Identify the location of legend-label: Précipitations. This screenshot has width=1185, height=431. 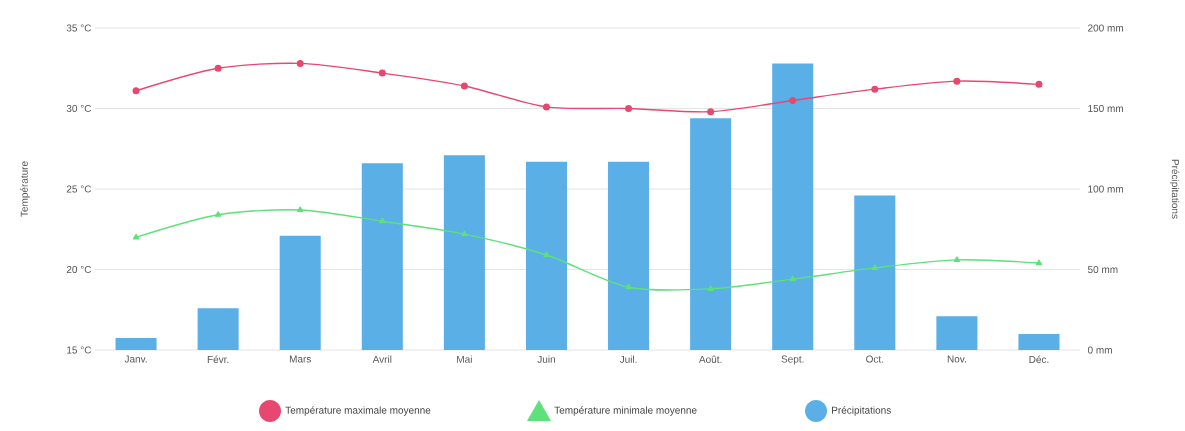
(861, 411).